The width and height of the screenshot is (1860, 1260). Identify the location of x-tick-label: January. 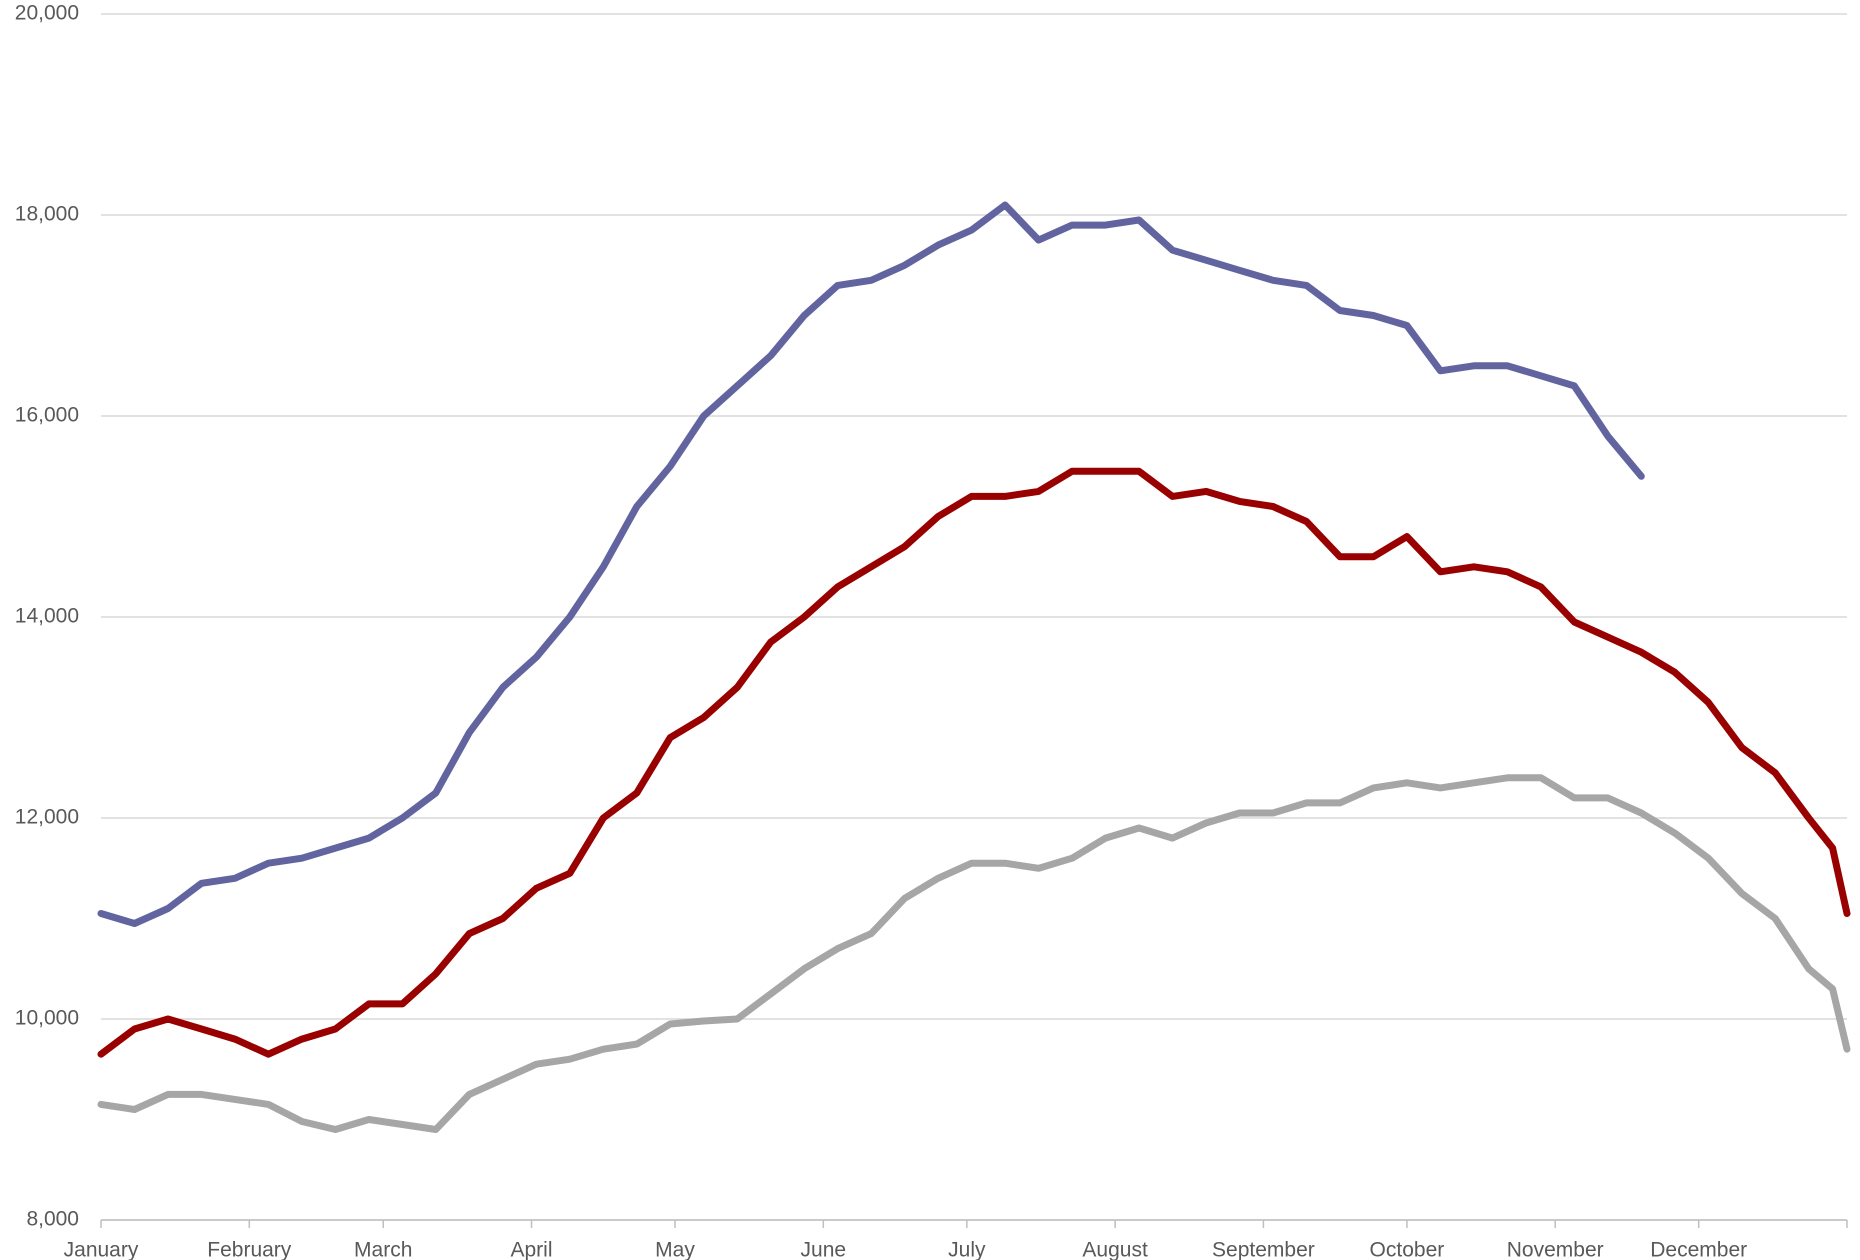
(101, 1249).